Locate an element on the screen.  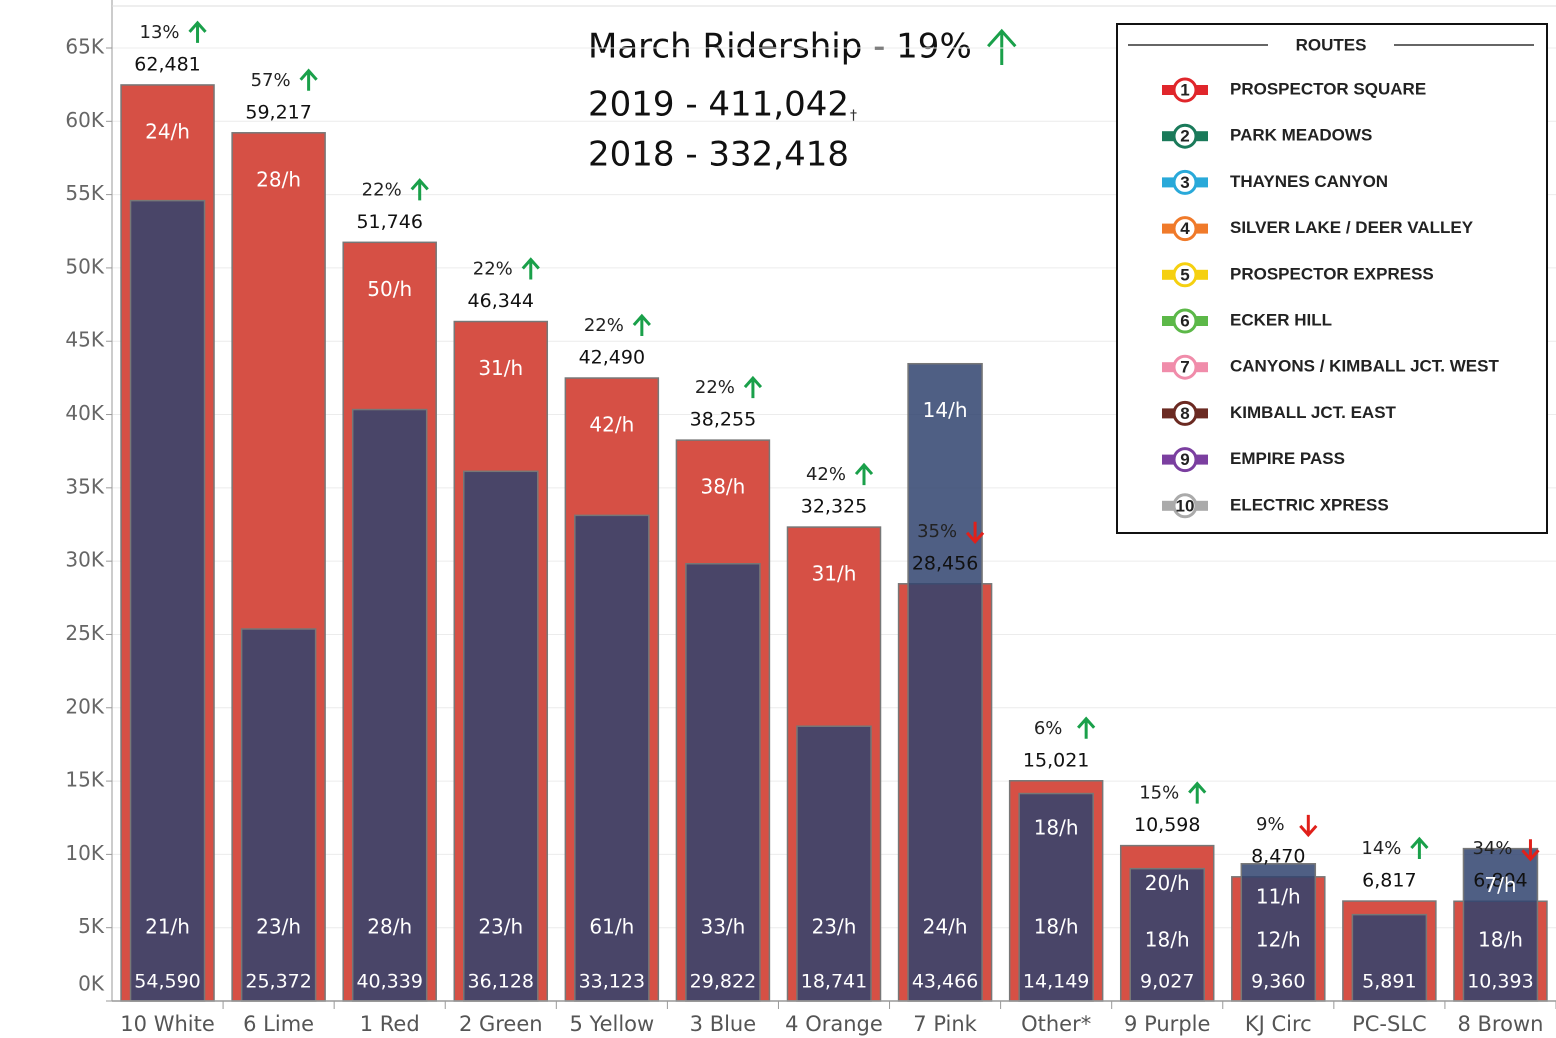
value-label: 6,817 is located at coordinates (1389, 881).